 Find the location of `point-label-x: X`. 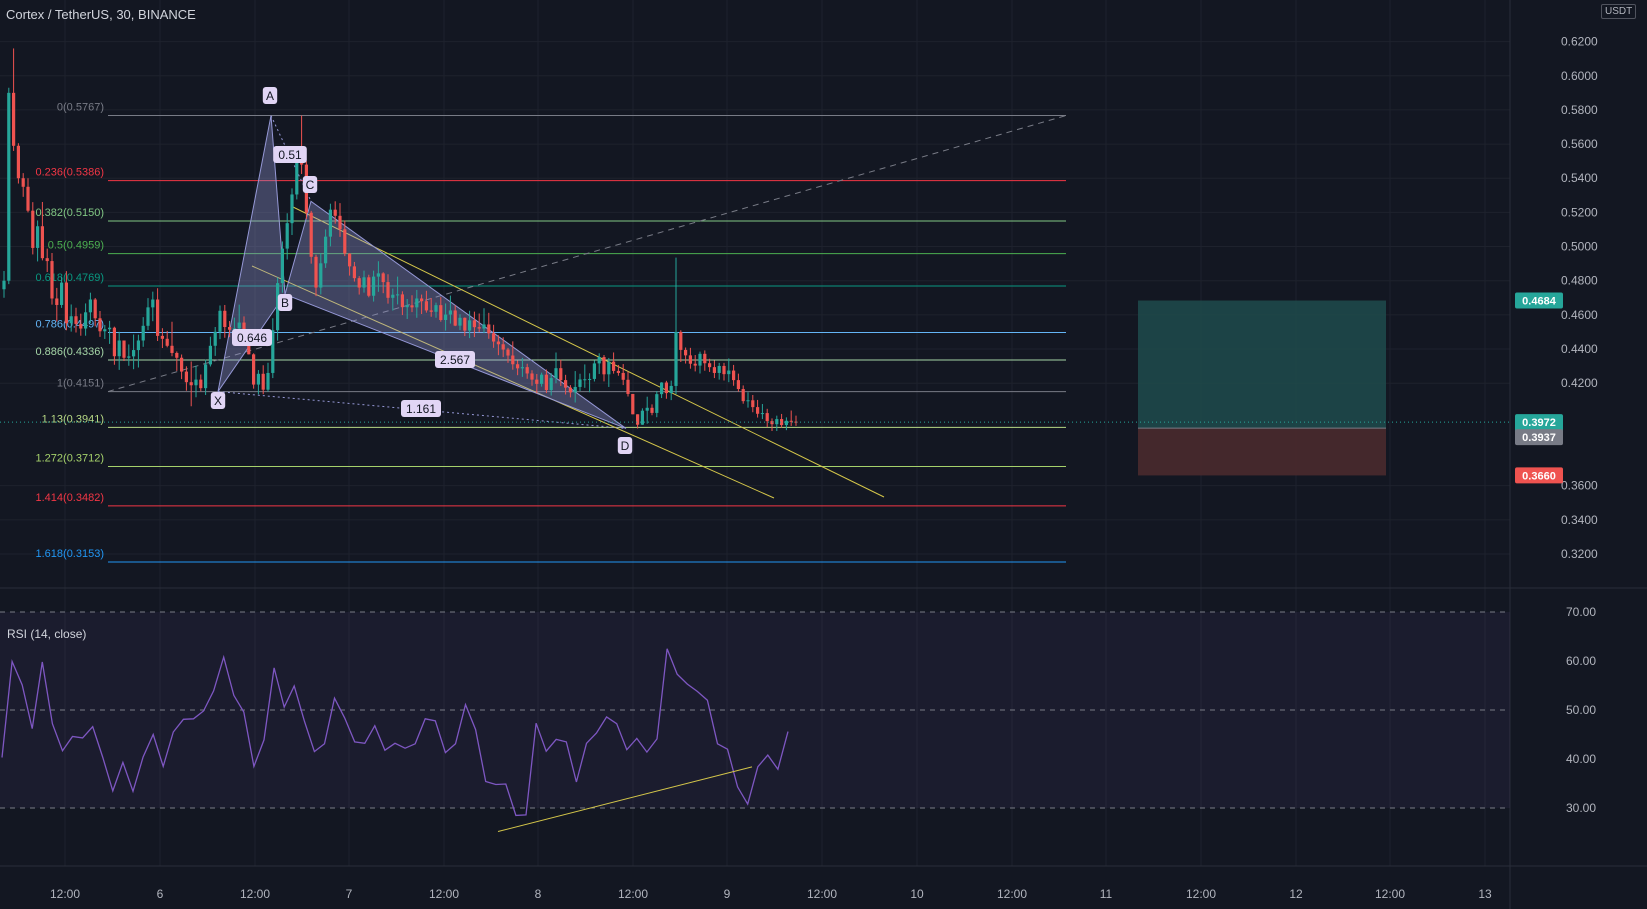

point-label-x: X is located at coordinates (218, 401).